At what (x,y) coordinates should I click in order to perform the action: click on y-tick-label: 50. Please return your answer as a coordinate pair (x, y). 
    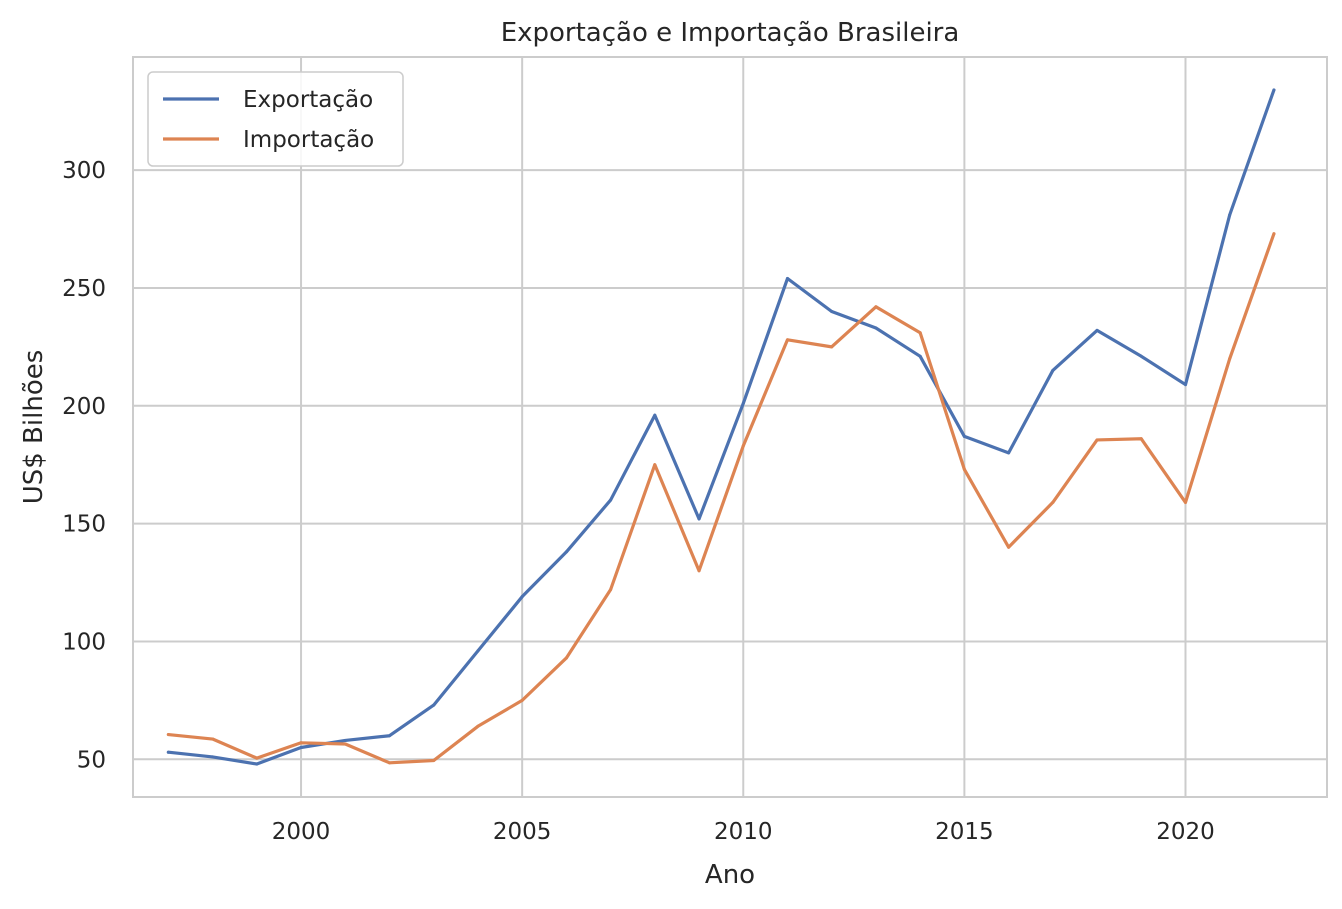
    Looking at the image, I should click on (91, 760).